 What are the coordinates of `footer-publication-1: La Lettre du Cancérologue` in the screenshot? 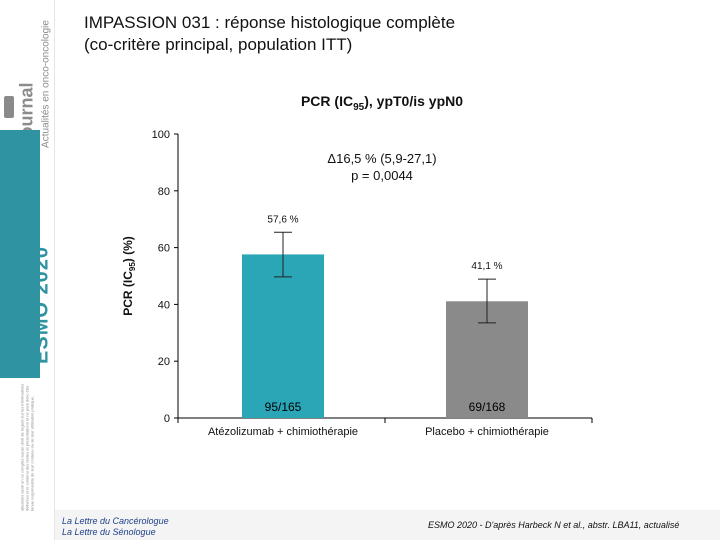 It's located at (115, 521).